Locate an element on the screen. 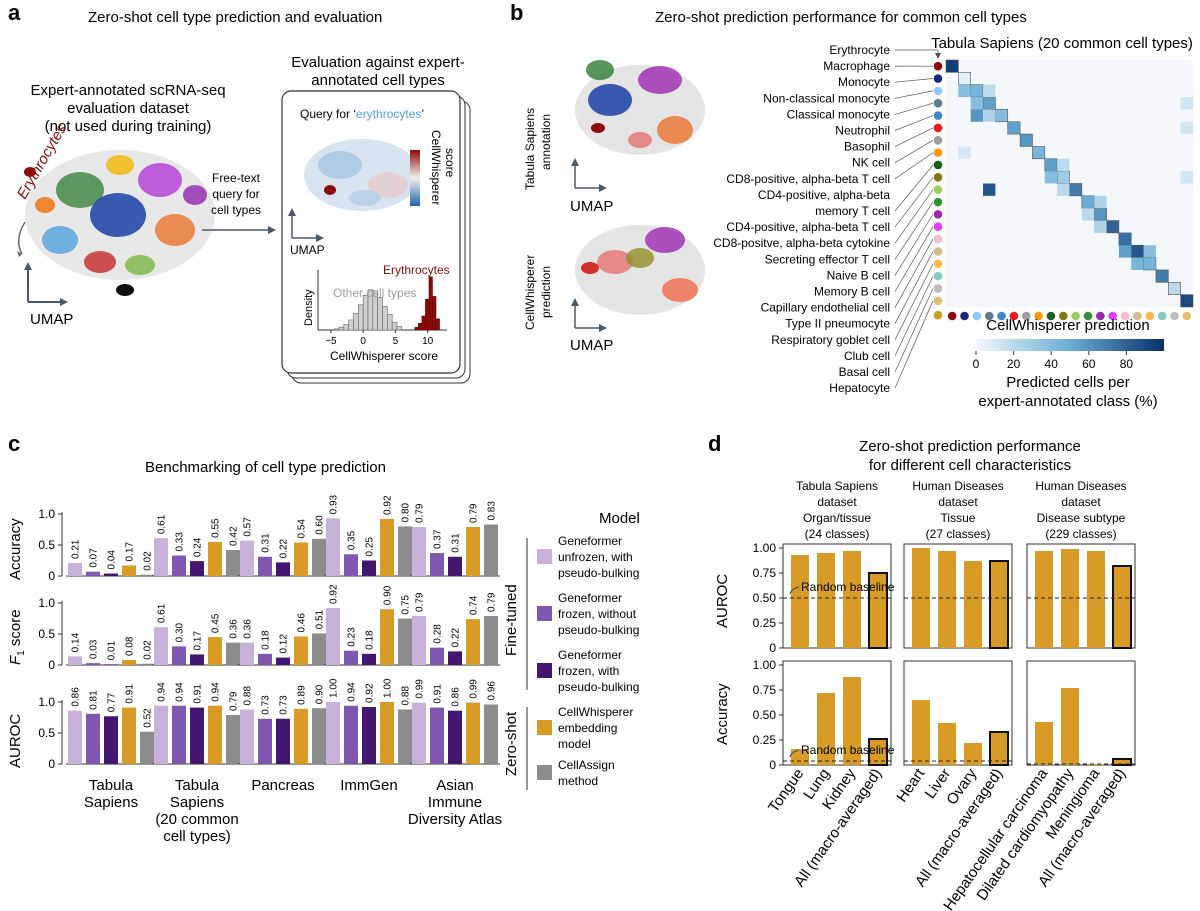 Image resolution: width=1200 pixels, height=911 pixels. y-tick-label: 0 is located at coordinates (51, 764).